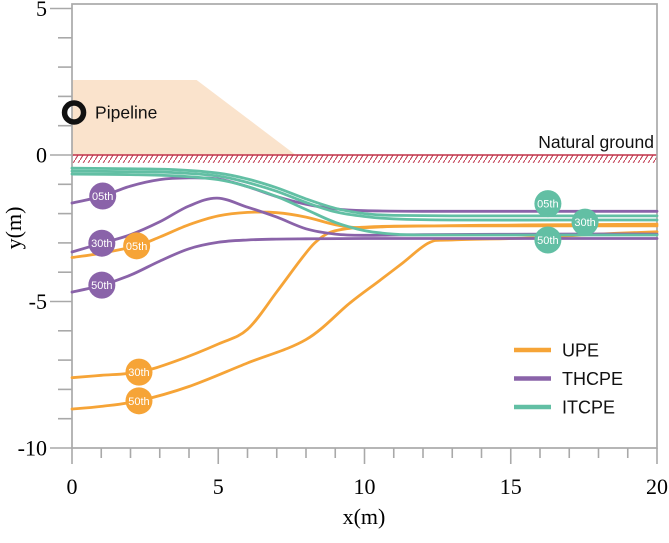  I want to click on legend: UPE THCPE ITCPE, so click(568, 379).